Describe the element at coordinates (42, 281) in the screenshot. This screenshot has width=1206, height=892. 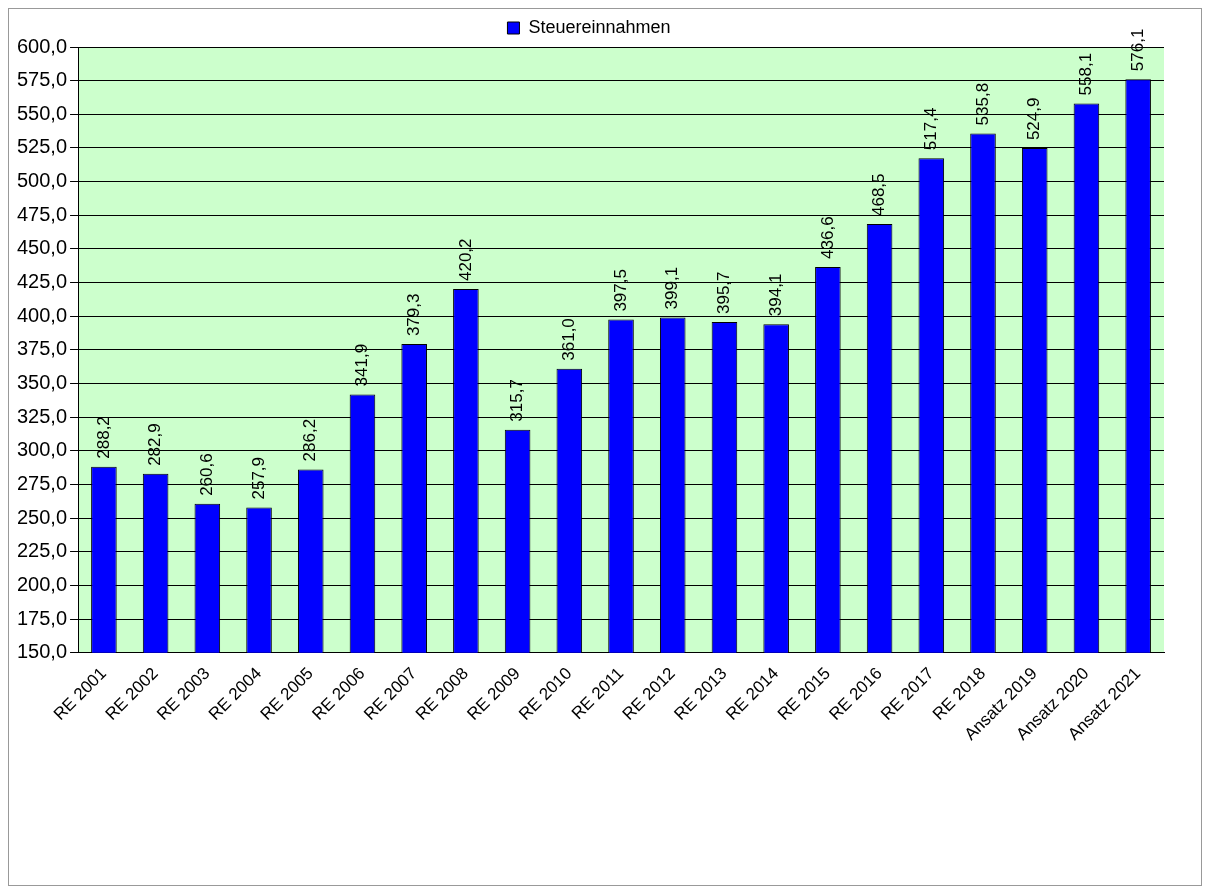
I see `y-tick-label: 425,0` at that location.